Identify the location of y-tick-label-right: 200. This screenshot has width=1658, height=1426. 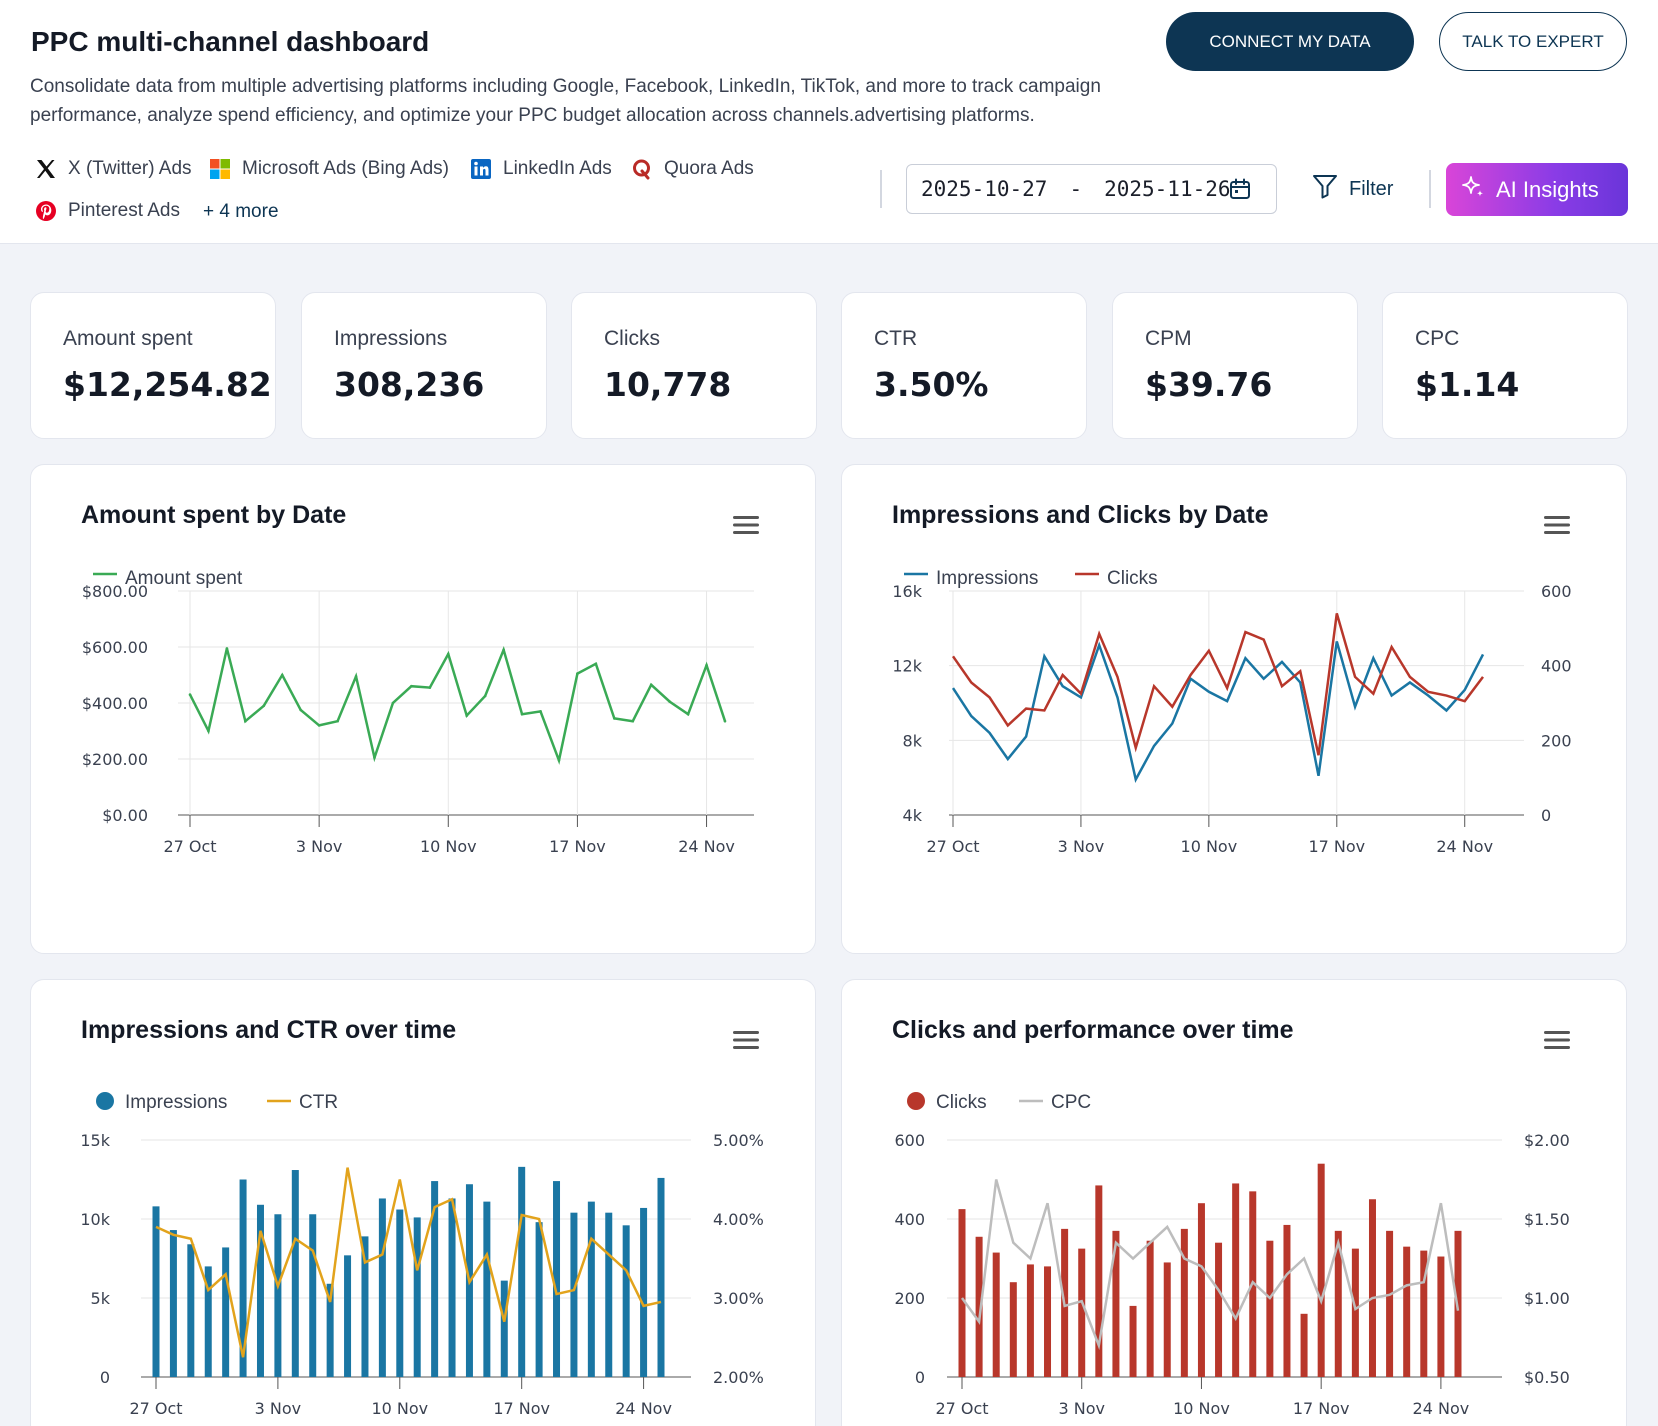
(1556, 740).